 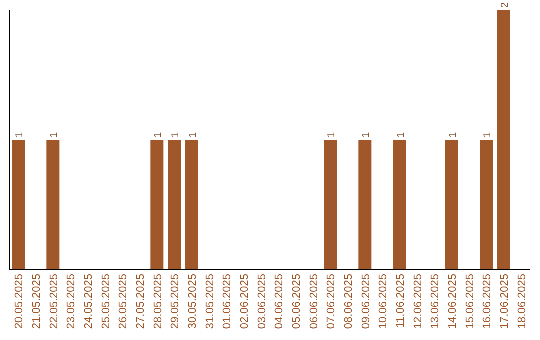 I want to click on x-tick-label: 30.05.2025, so click(x=193, y=302).